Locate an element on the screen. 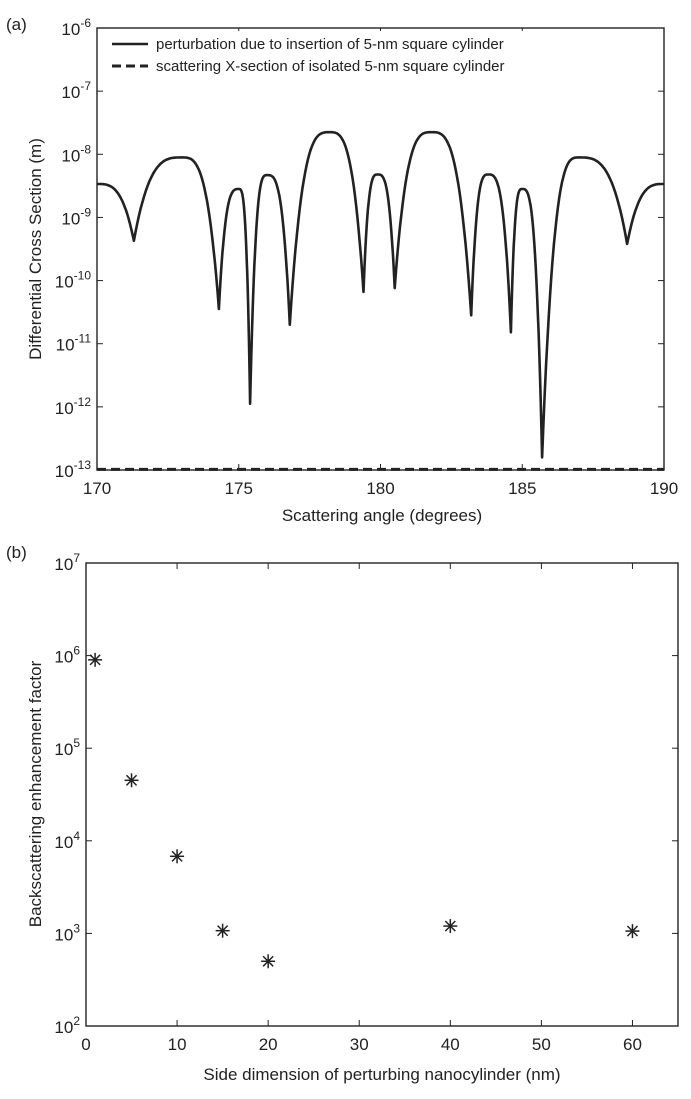  panel-a-y-tick-label: 10⁻⁹ is located at coordinates (76, 216).